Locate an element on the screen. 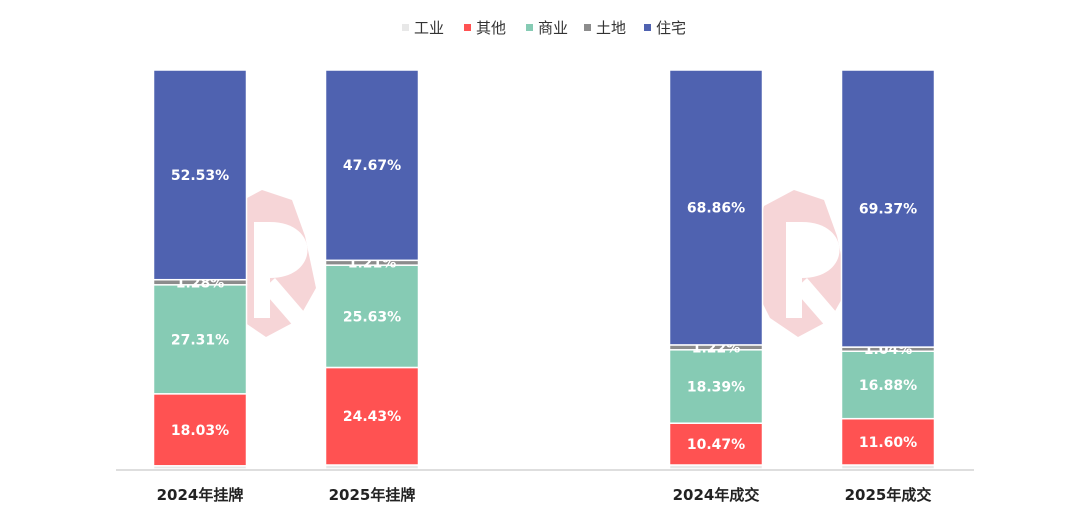  data-label-1-4: 47.67% is located at coordinates (372, 166).